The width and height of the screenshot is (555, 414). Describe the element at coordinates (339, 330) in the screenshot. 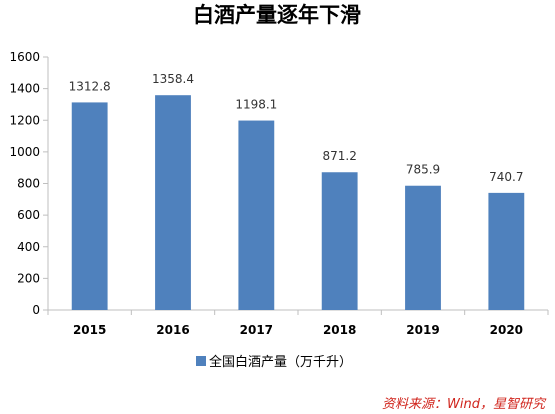

I see `x-tick-label: 2018` at that location.